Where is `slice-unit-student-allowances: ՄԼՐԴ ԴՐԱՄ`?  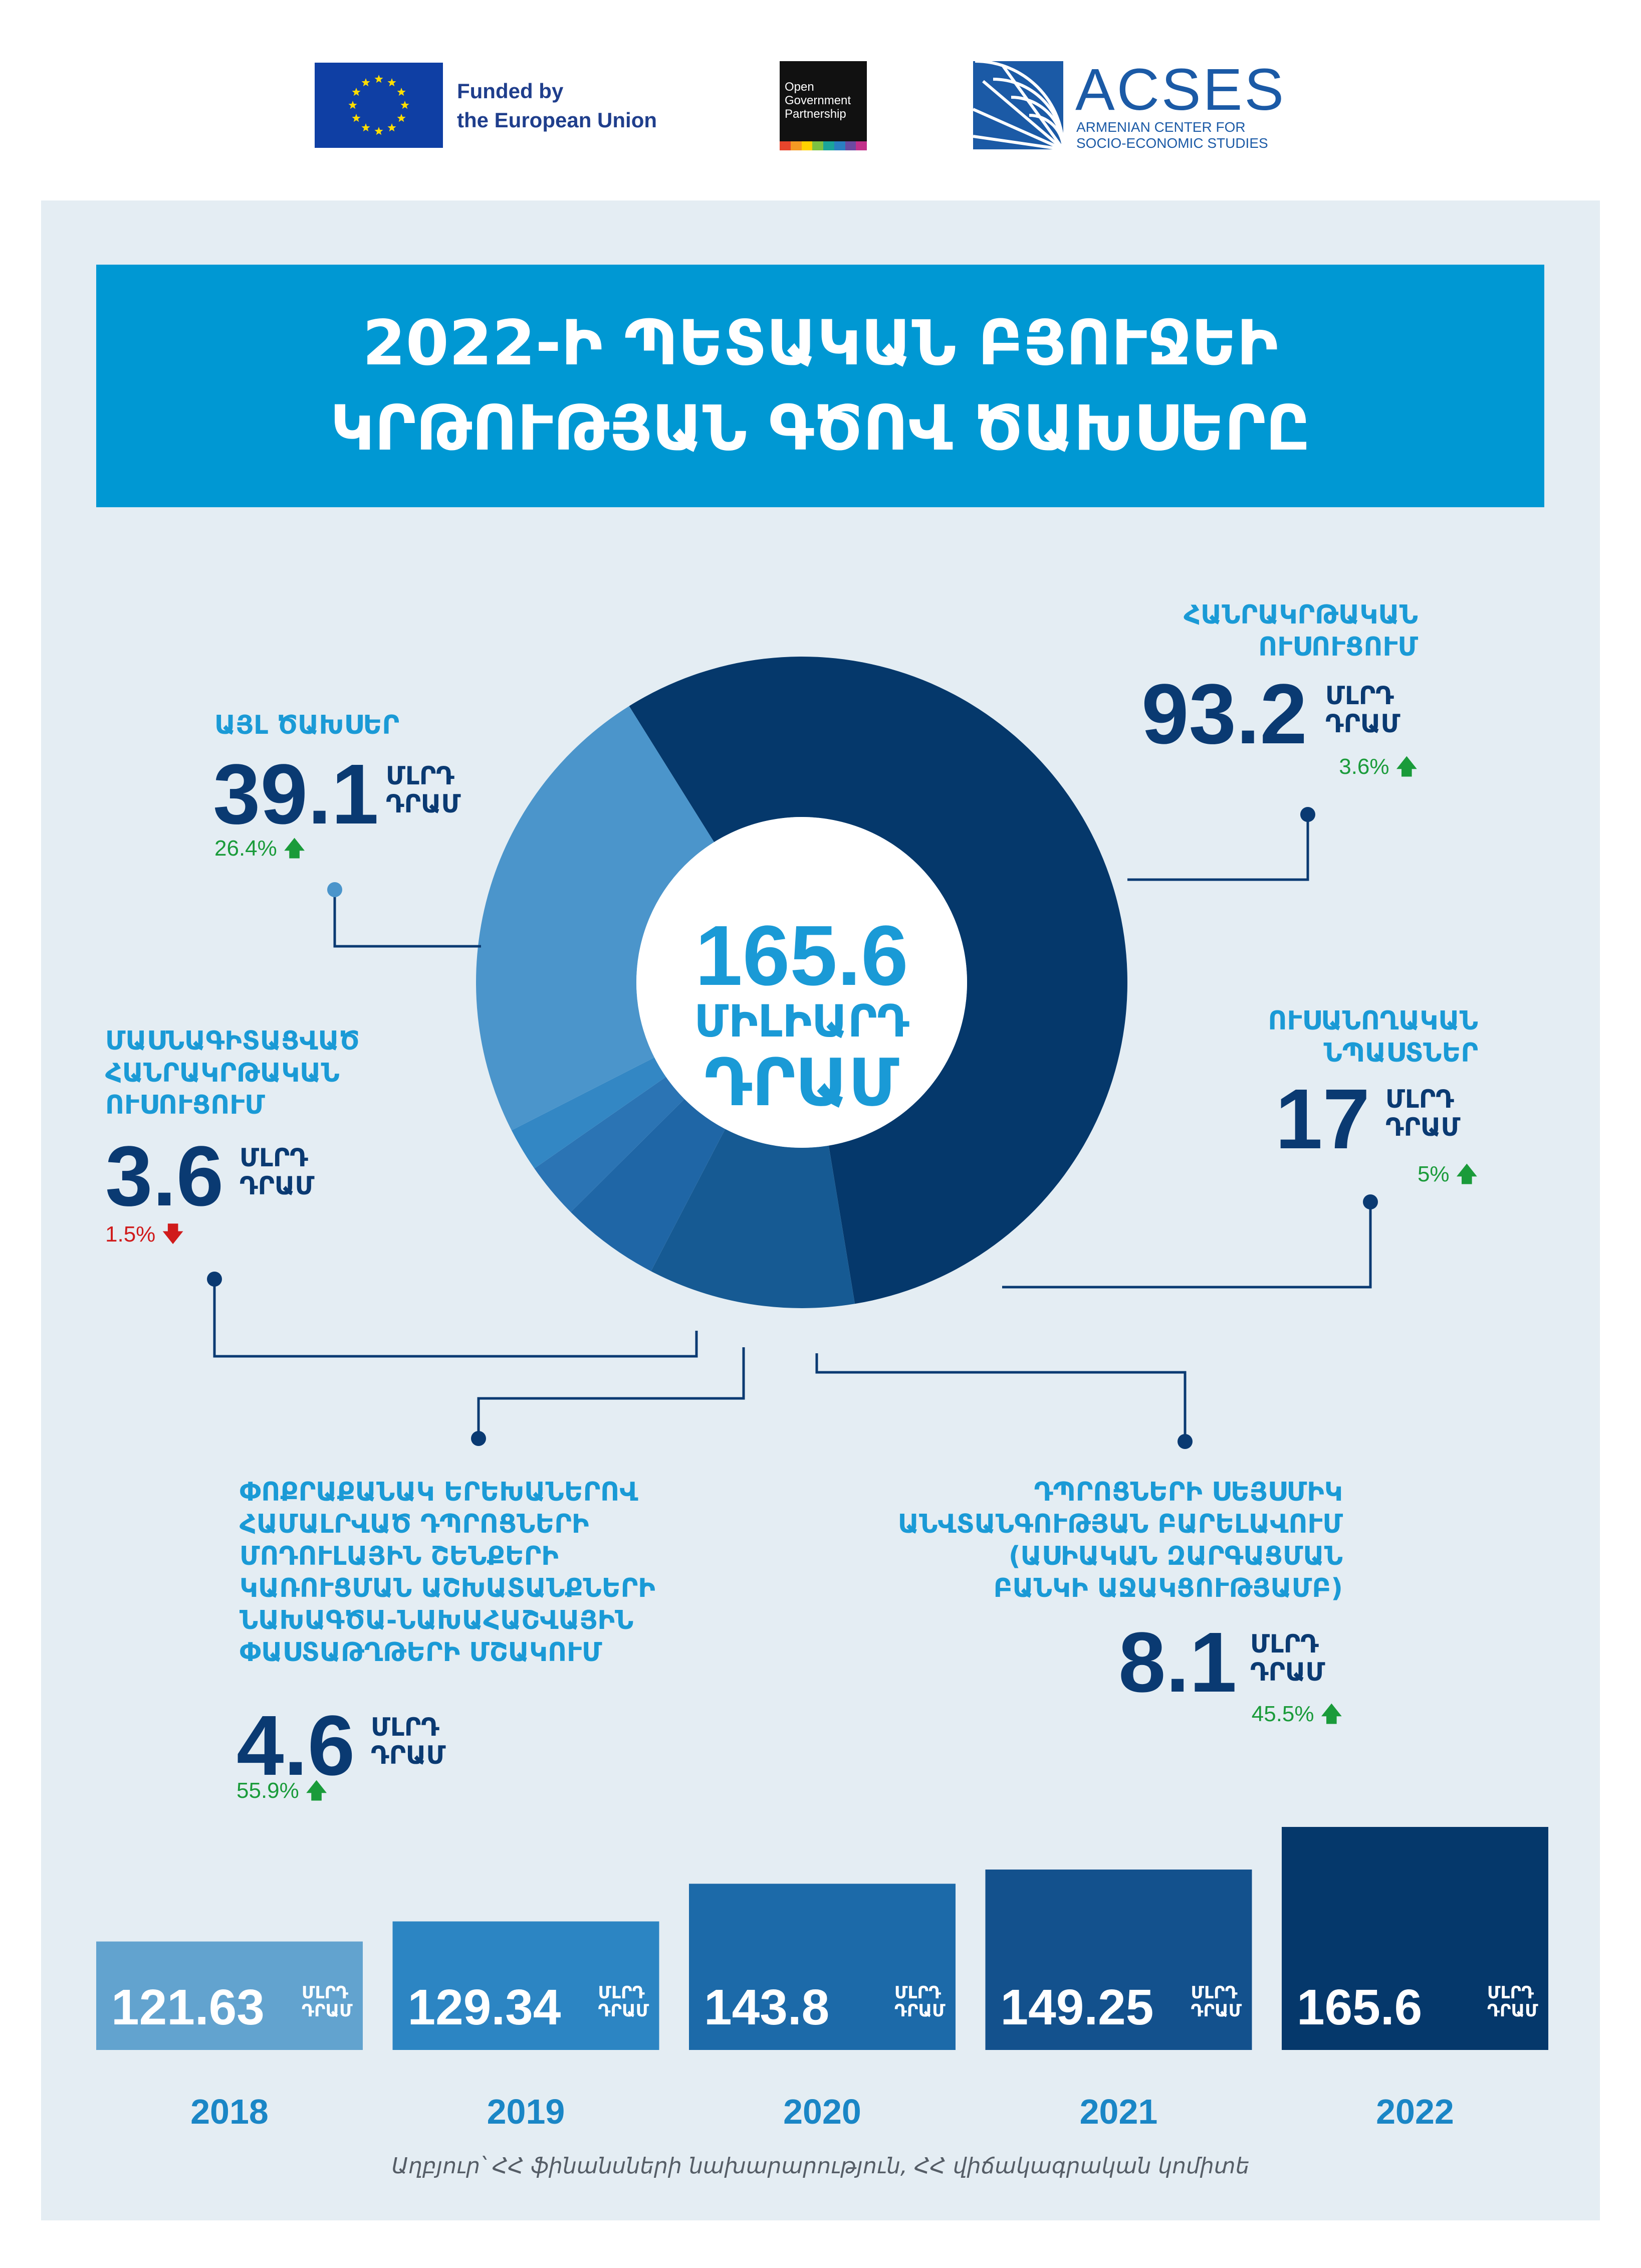
slice-unit-student-allowances: ՄԼՐԴ ԴՐԱՄ is located at coordinates (1423, 1113).